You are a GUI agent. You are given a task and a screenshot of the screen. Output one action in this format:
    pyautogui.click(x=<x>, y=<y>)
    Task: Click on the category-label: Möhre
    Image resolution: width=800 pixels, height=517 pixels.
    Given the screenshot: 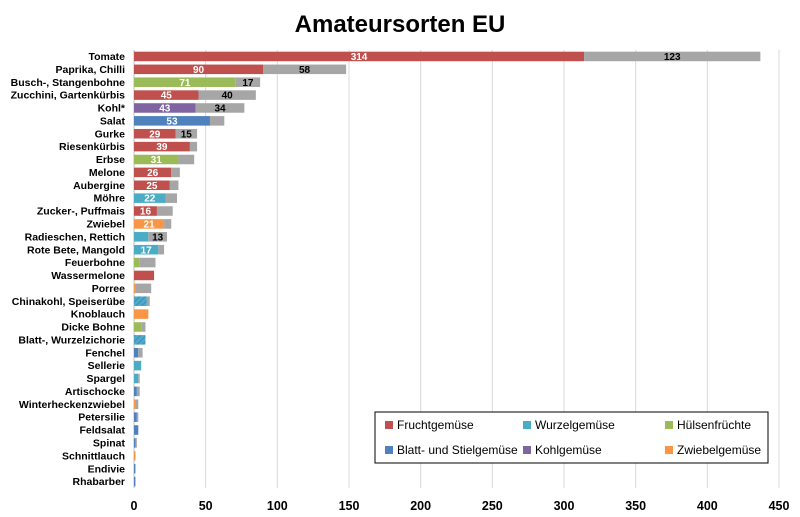 What is the action you would take?
    pyautogui.click(x=110, y=199)
    